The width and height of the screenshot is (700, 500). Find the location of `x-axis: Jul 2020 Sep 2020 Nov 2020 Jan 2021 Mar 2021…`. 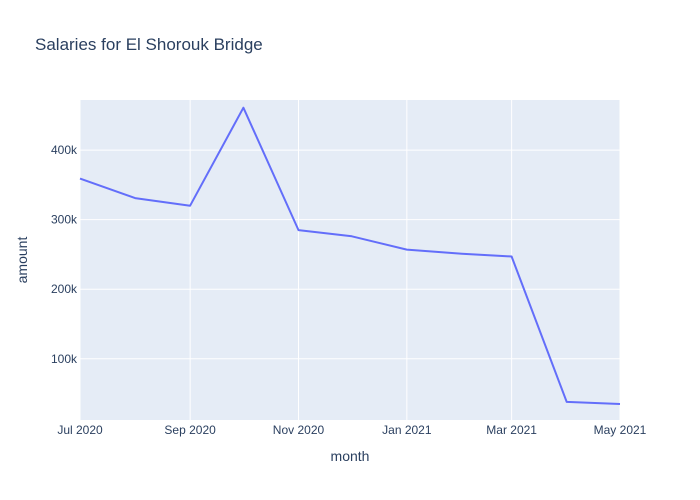

x-axis: Jul 2020 Sep 2020 Nov 2020 Jan 2021 Mar 2021… is located at coordinates (351, 430).